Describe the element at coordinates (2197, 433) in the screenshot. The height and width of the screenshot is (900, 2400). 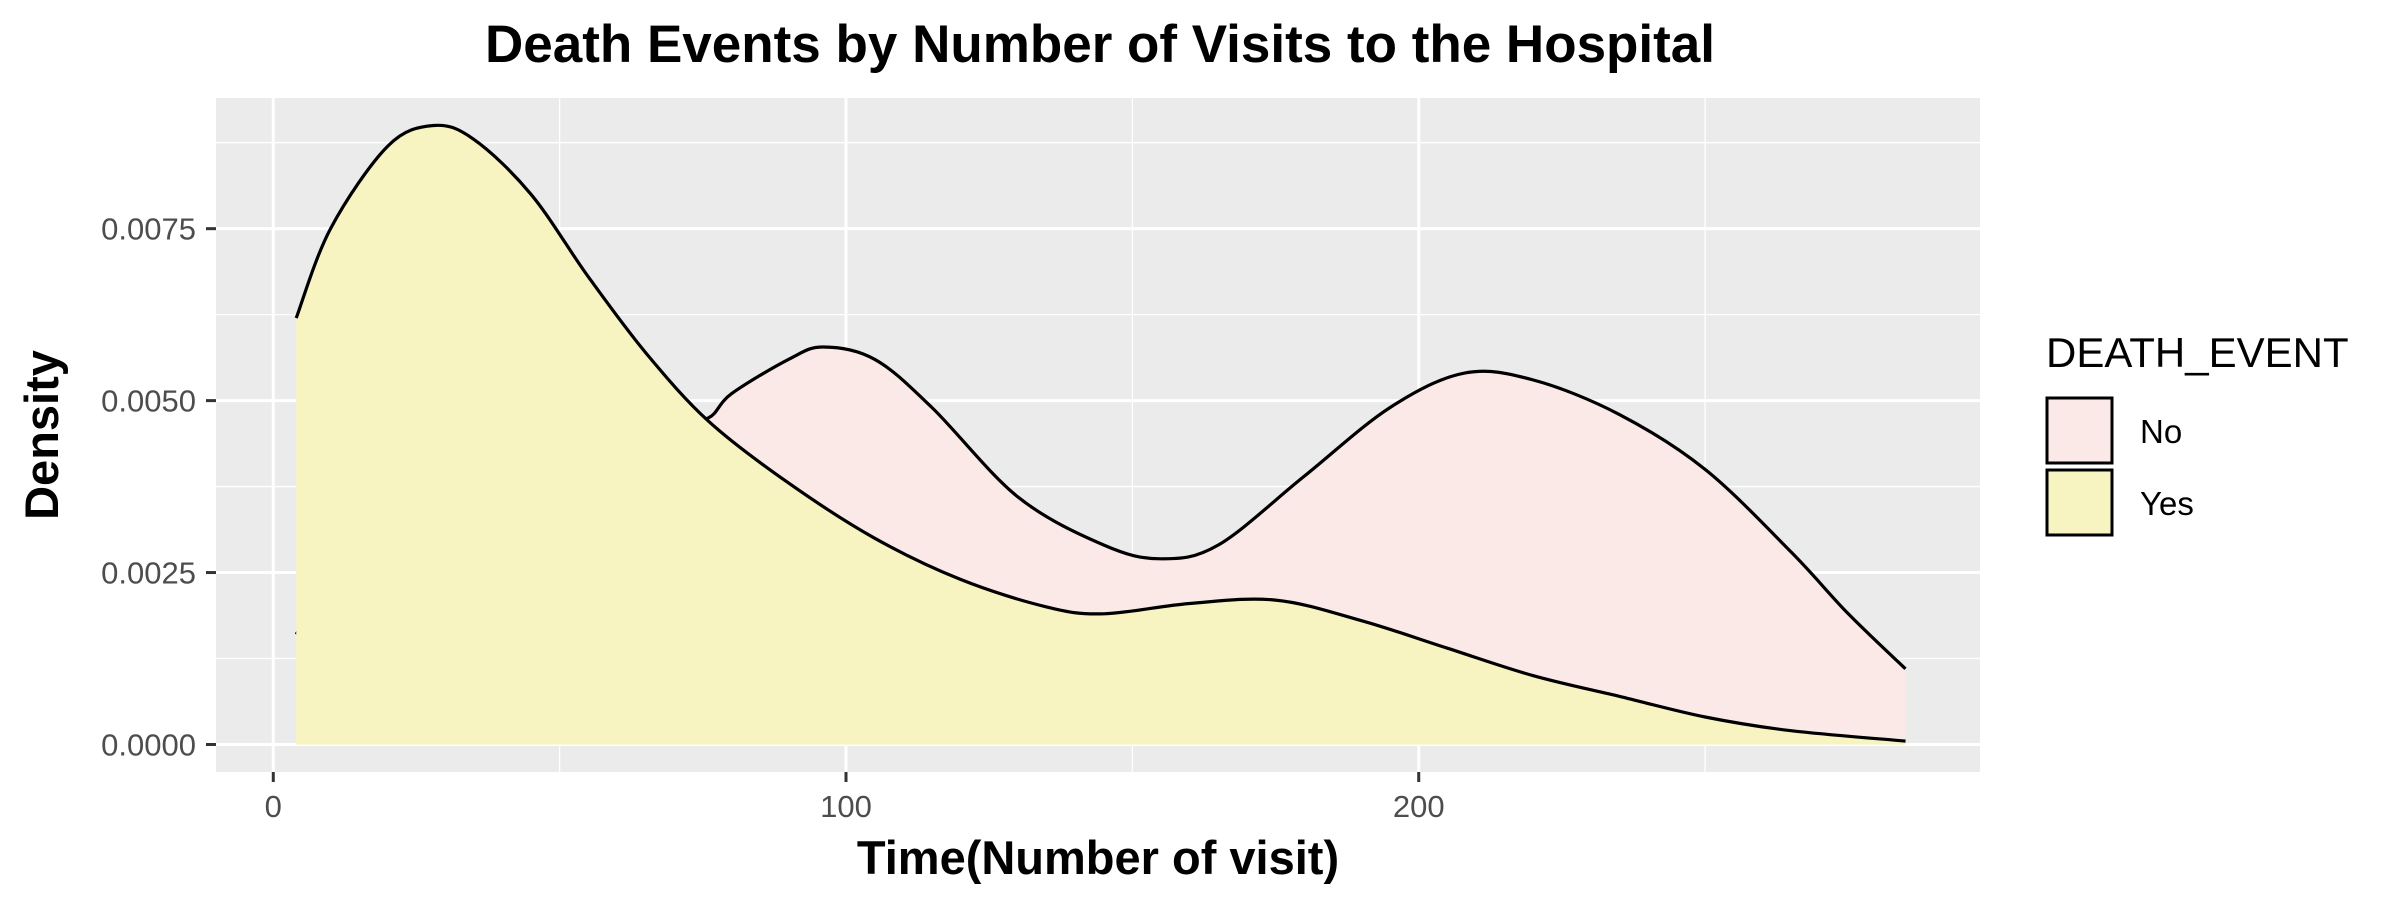
I see `legend: DEATH_EVENT No Yes` at that location.